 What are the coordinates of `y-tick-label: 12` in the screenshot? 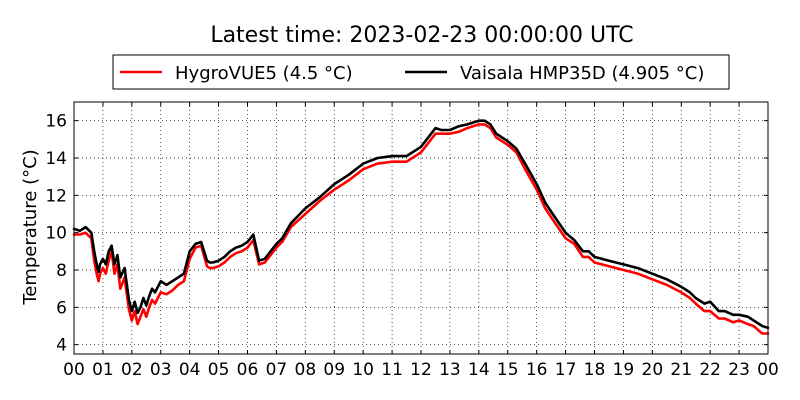 It's located at (56, 196).